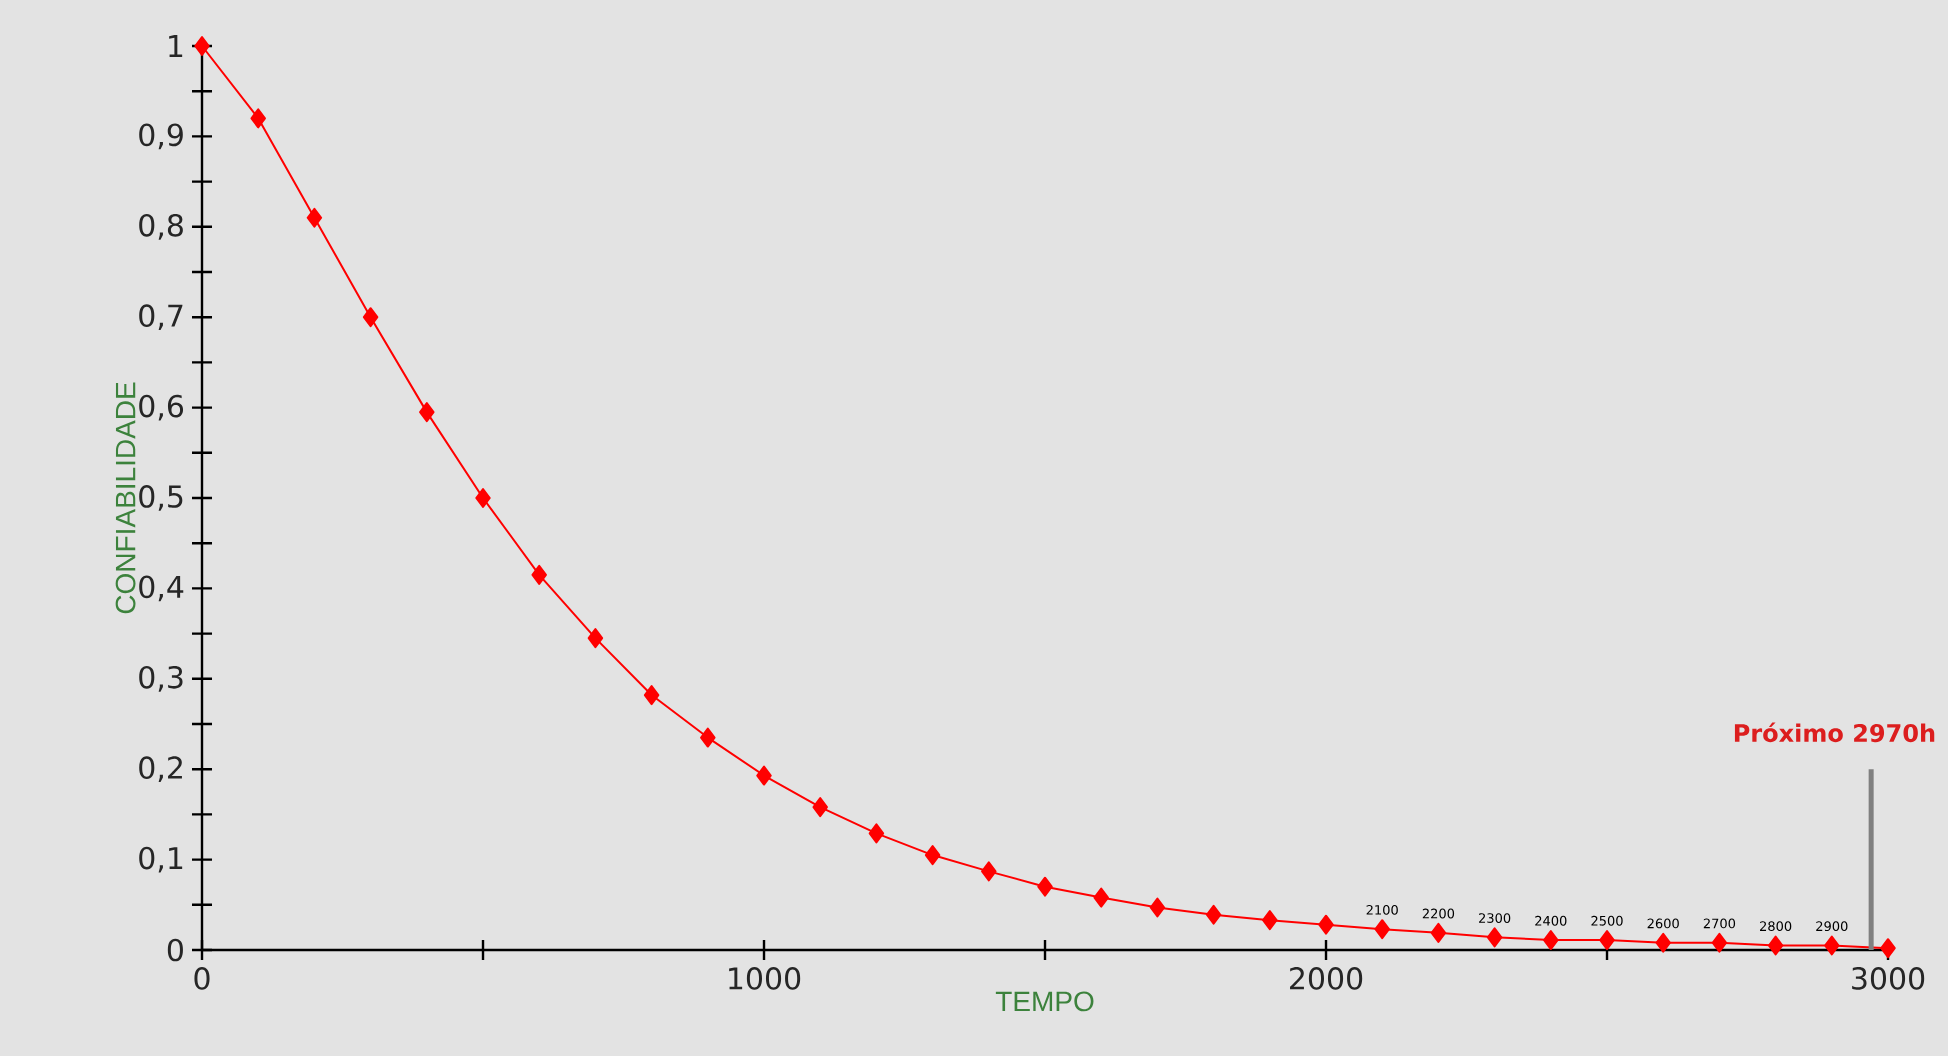  What do you see at coordinates (1326, 978) in the screenshot?
I see `x-tick-label: 2000` at bounding box center [1326, 978].